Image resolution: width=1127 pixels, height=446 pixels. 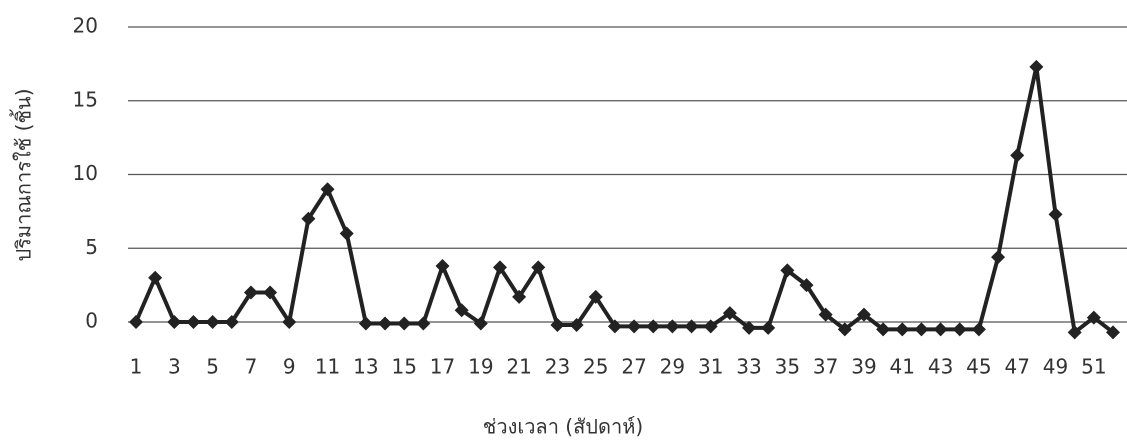 What do you see at coordinates (863, 367) in the screenshot?
I see `x-tick-label: 39` at bounding box center [863, 367].